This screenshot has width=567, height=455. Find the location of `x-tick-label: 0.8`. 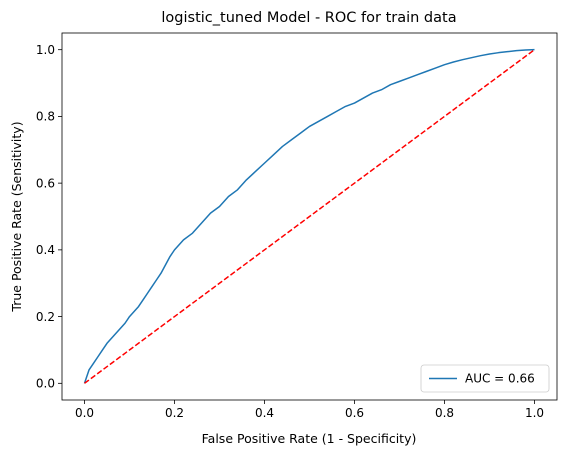

x-tick-label: 0.8 is located at coordinates (444, 413).